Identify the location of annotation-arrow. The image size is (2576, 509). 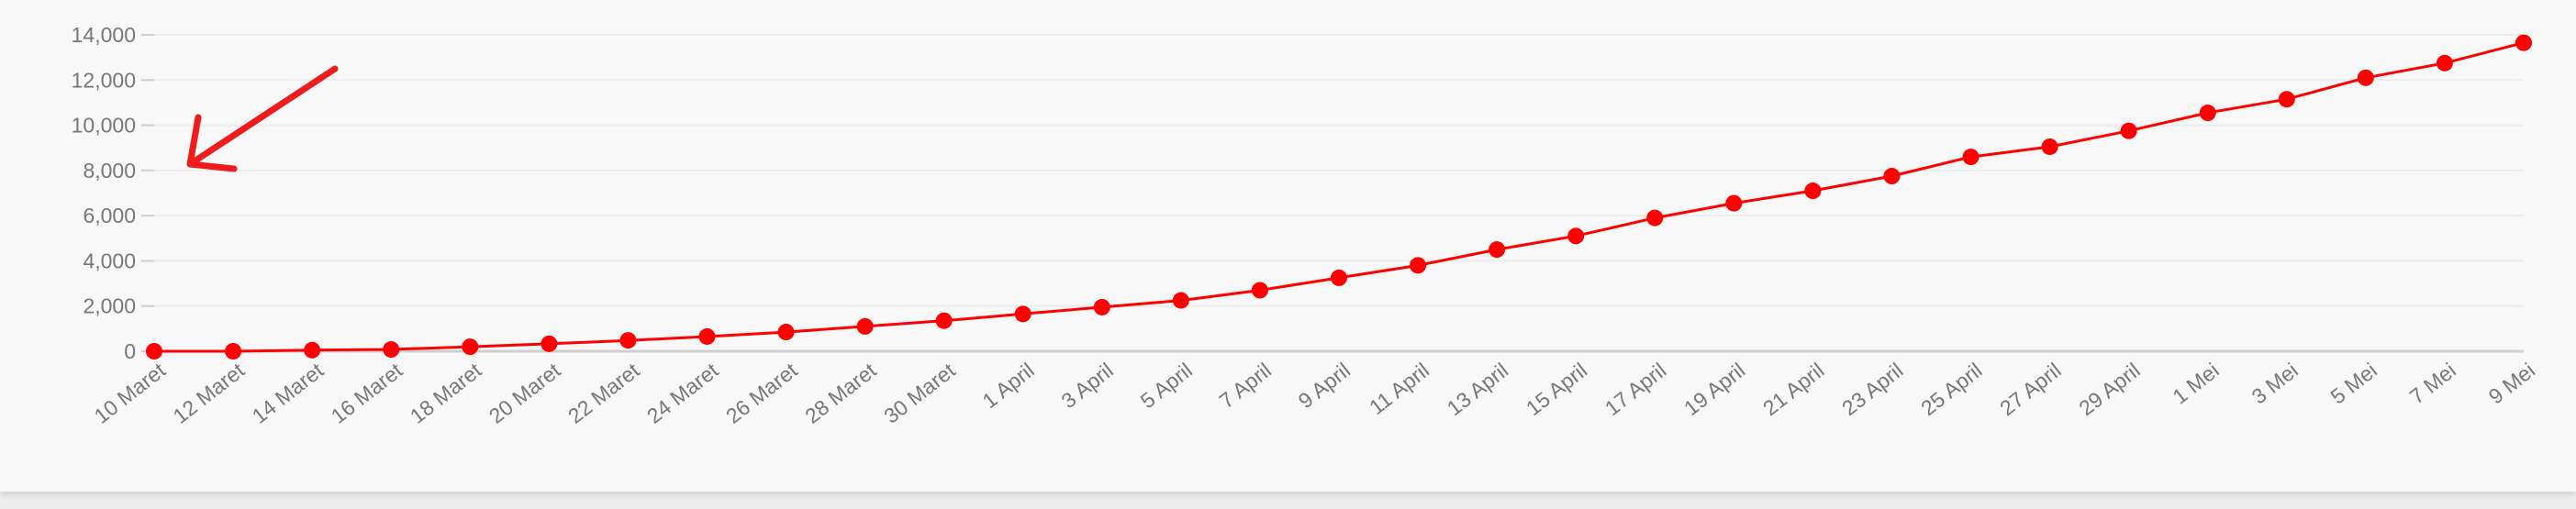
(264, 115).